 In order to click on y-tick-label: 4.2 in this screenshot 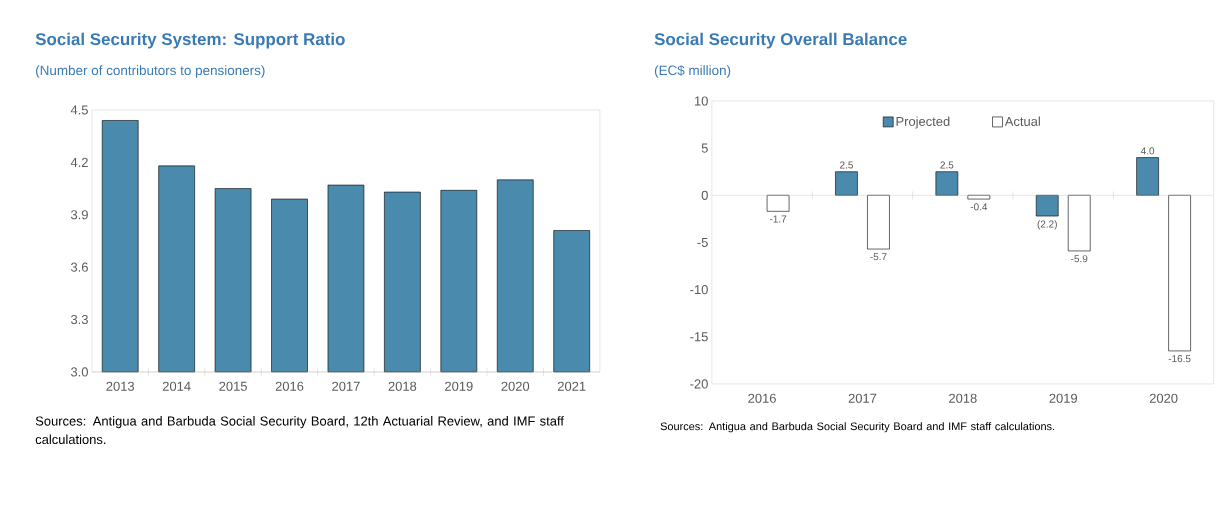, I will do `click(79, 162)`.